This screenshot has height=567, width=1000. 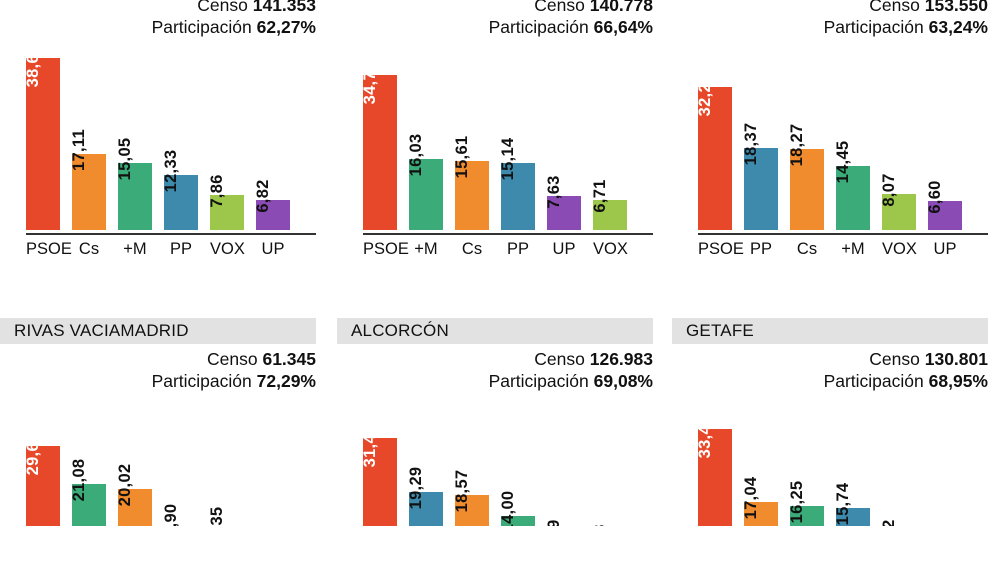 I want to click on panel-5-turnout-line: Participación 68,95%, so click(x=830, y=381).